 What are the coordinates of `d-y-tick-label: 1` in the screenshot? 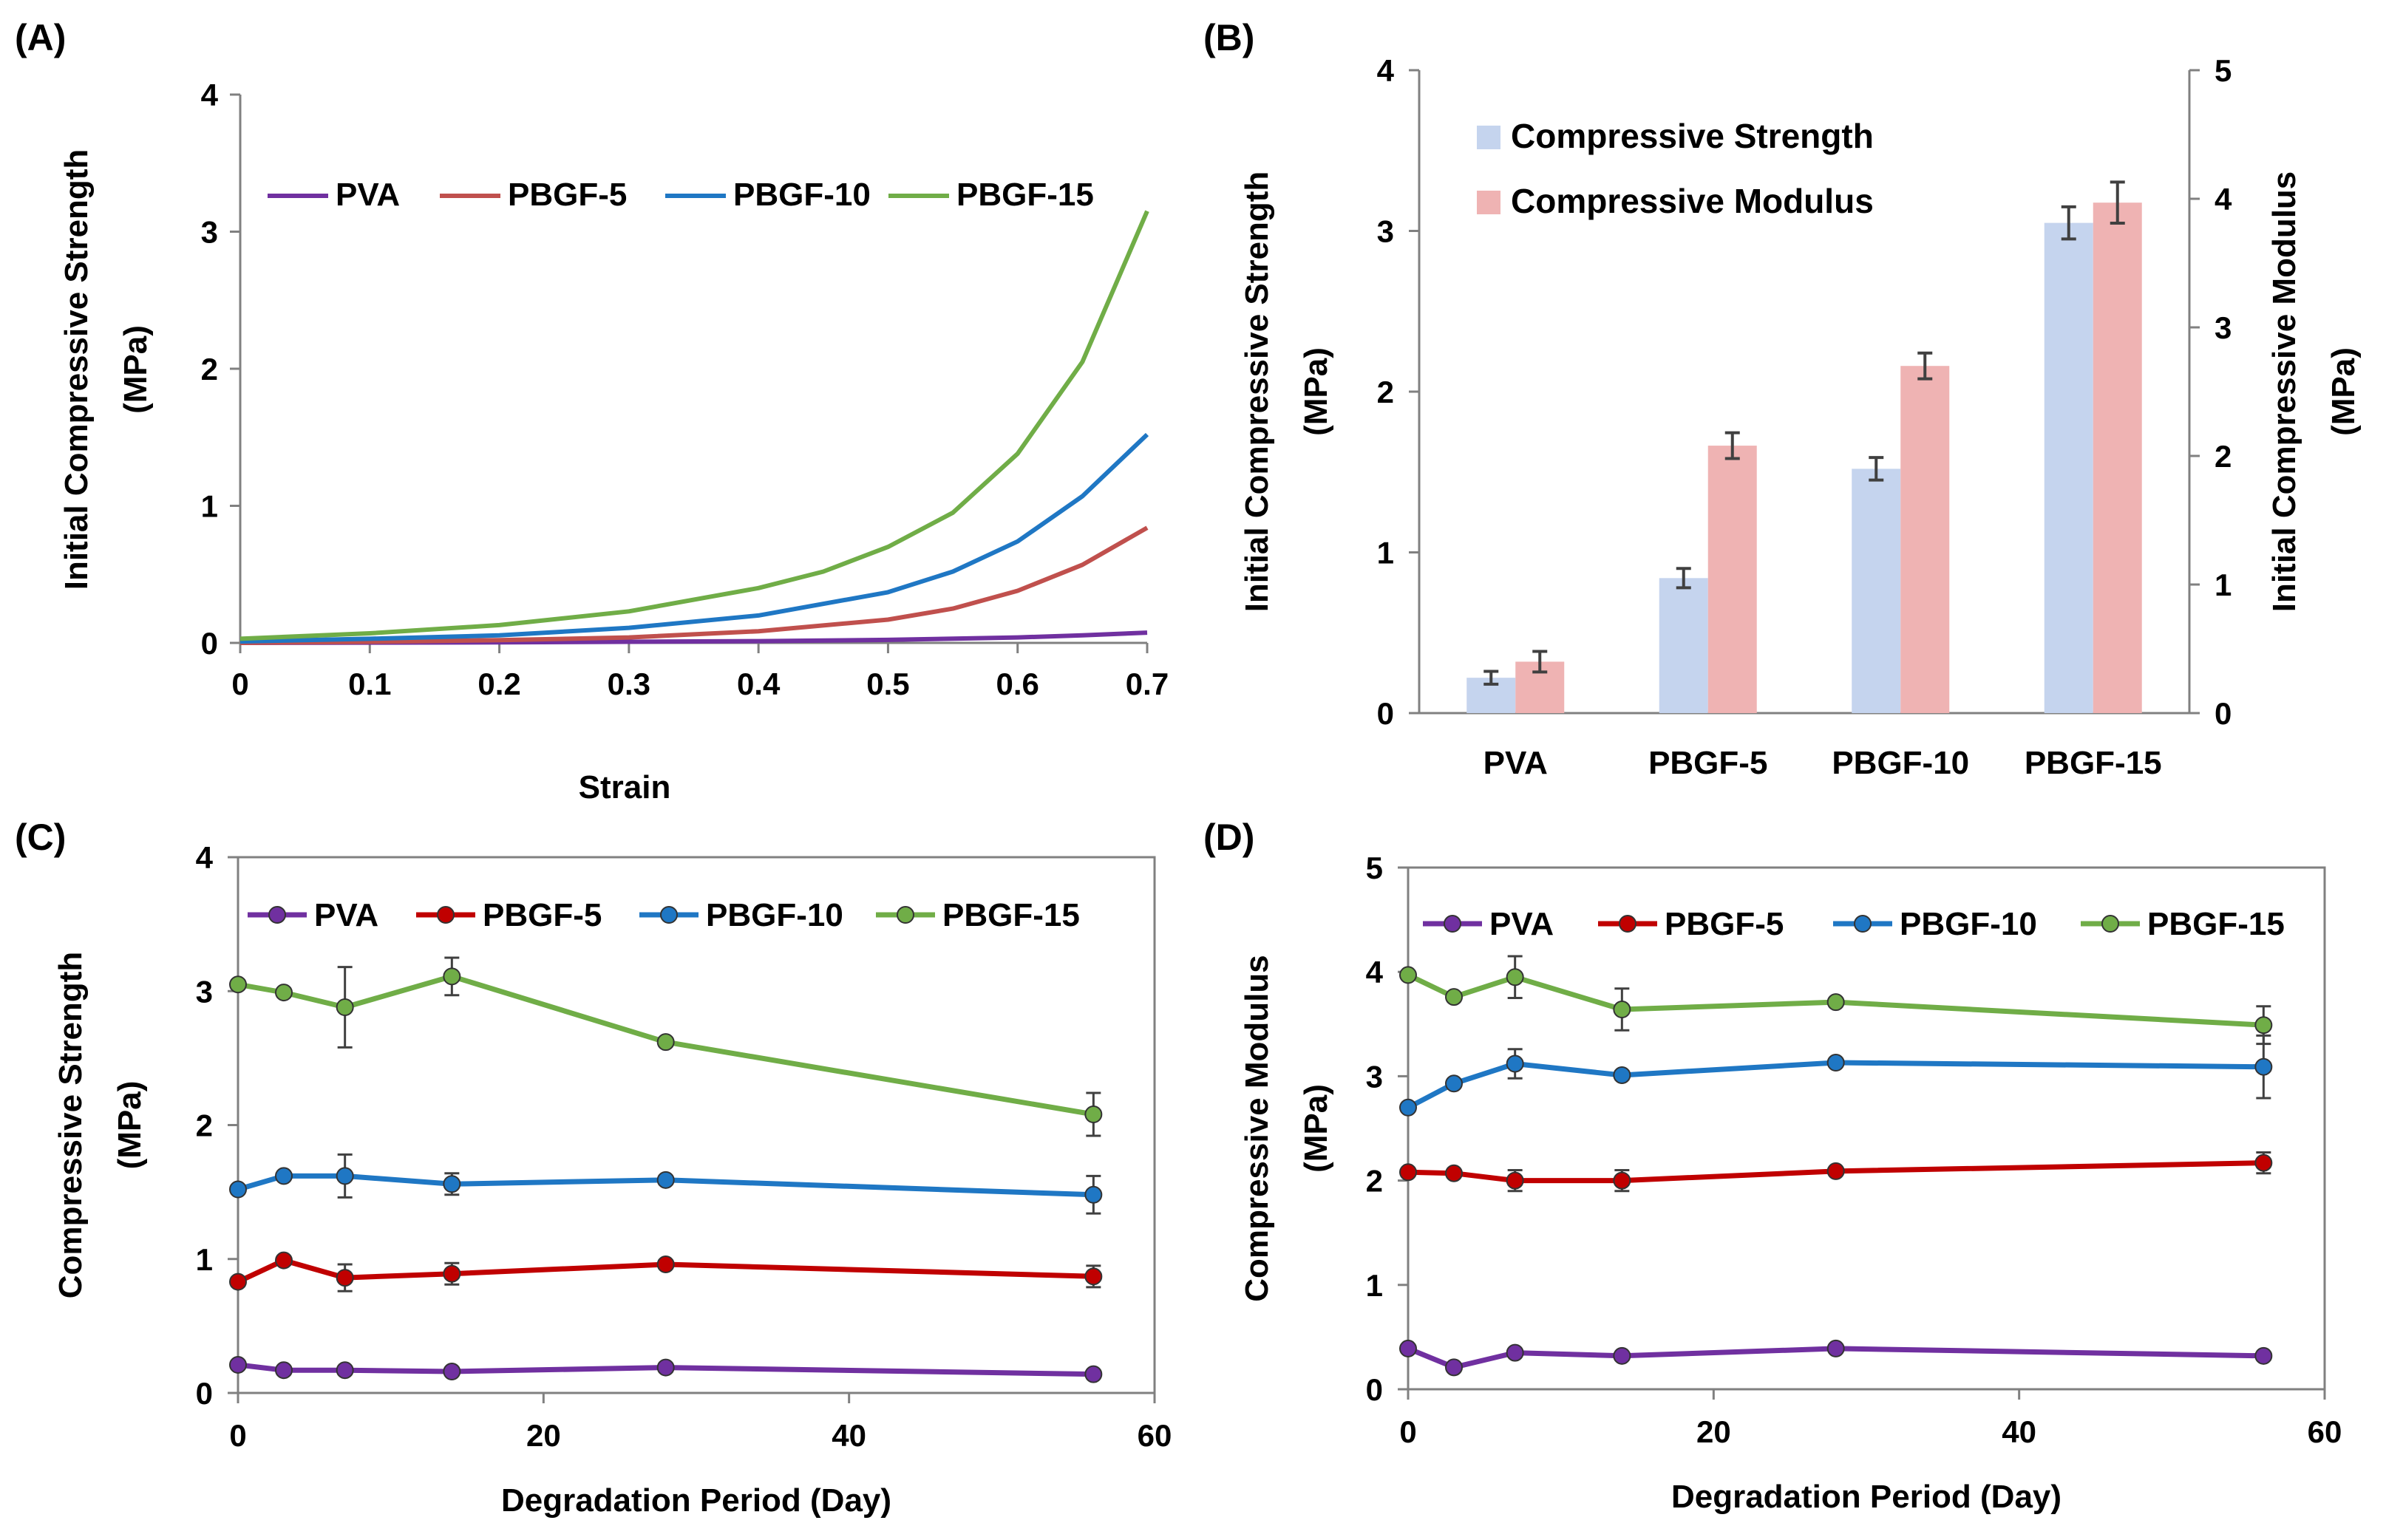 It's located at (1374, 1285).